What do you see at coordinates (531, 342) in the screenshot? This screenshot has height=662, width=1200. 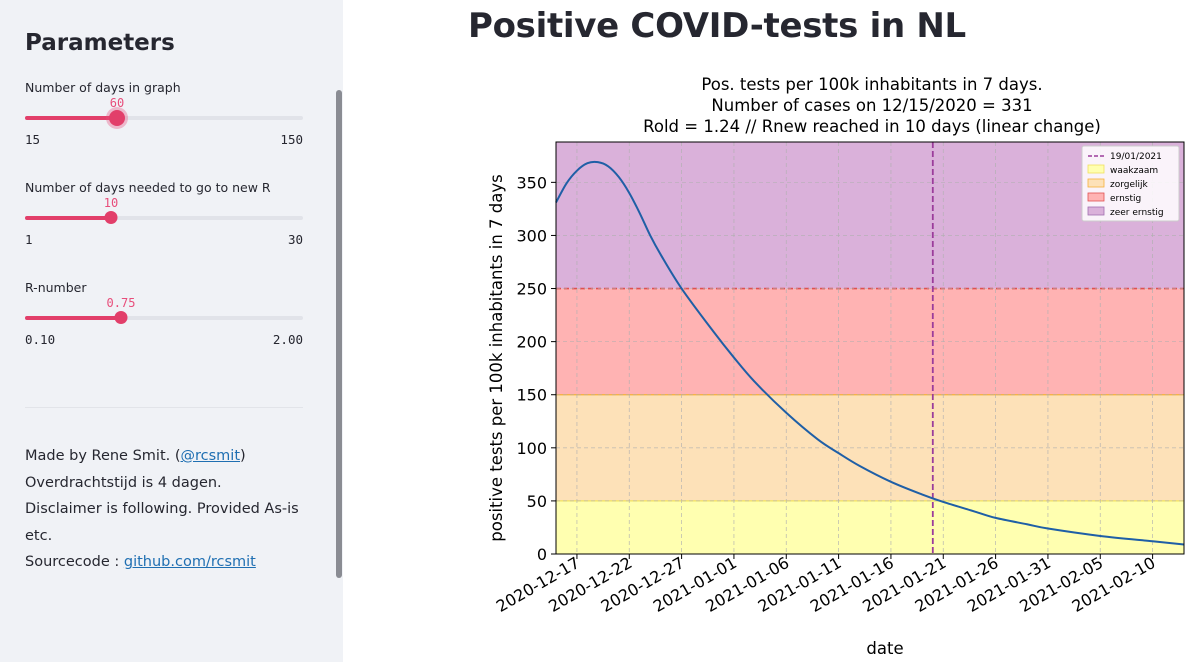 I see `y-tick-label: 200` at bounding box center [531, 342].